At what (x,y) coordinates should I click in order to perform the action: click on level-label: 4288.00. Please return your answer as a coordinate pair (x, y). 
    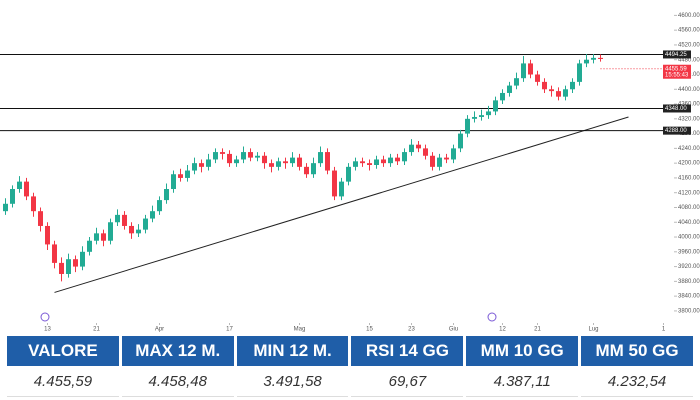
    Looking at the image, I should click on (676, 131).